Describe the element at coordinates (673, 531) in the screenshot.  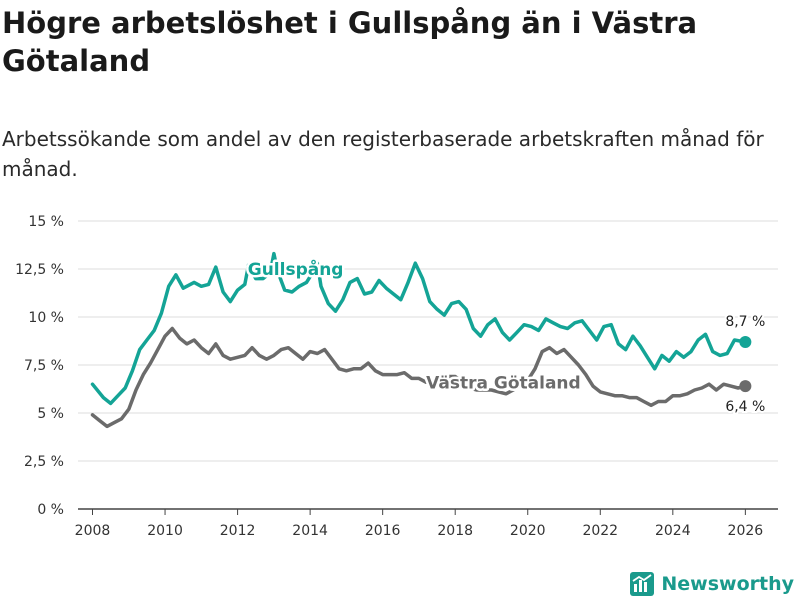
I see `x-tick-label: 2024` at that location.